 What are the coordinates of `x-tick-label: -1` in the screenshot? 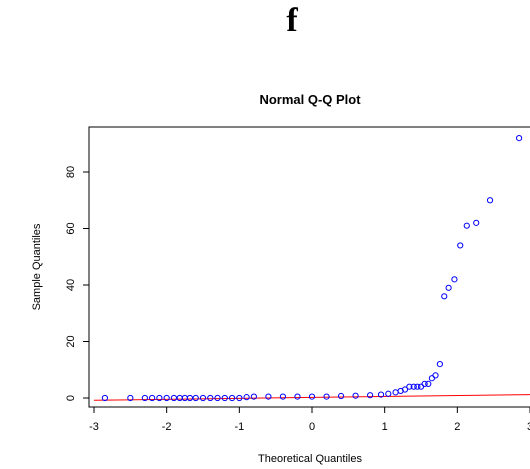 It's located at (239, 427).